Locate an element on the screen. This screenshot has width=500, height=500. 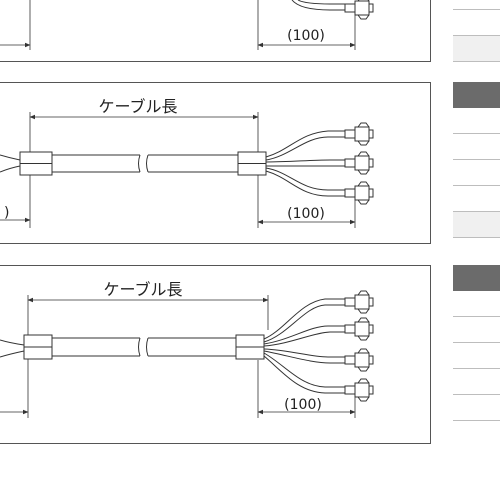
spec-table-bottom is located at coordinates (476, 343).